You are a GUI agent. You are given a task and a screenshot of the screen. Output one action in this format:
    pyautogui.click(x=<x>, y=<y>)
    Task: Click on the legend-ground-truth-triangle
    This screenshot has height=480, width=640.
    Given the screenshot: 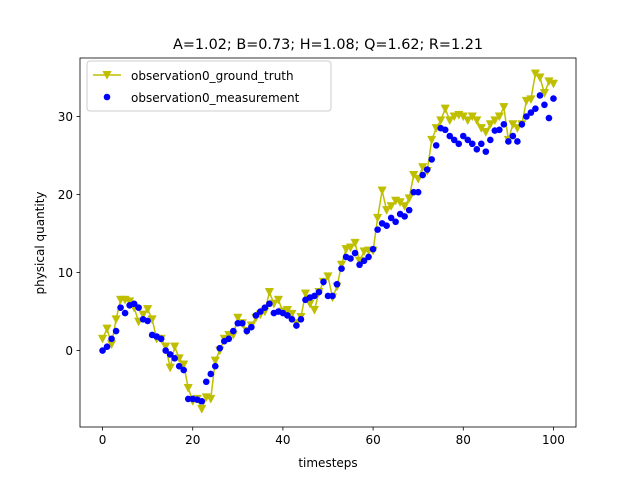 What is the action you would take?
    pyautogui.click(x=107, y=75)
    